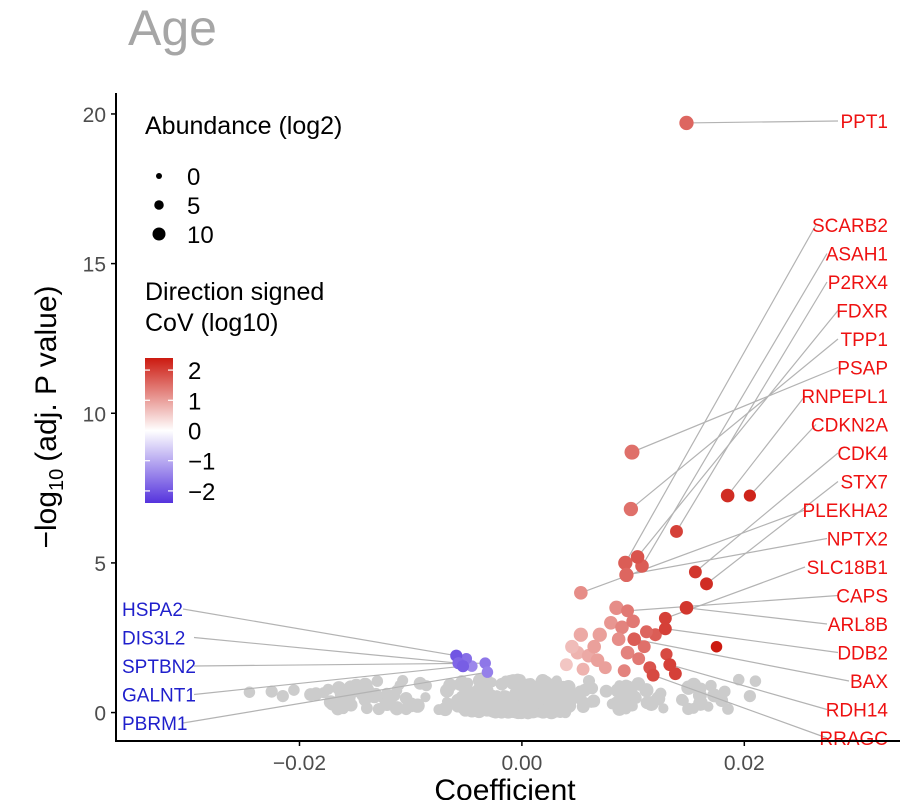 The height and width of the screenshot is (800, 920). What do you see at coordinates (857, 540) in the screenshot?
I see `gene-label-nptx2: NPTX2` at bounding box center [857, 540].